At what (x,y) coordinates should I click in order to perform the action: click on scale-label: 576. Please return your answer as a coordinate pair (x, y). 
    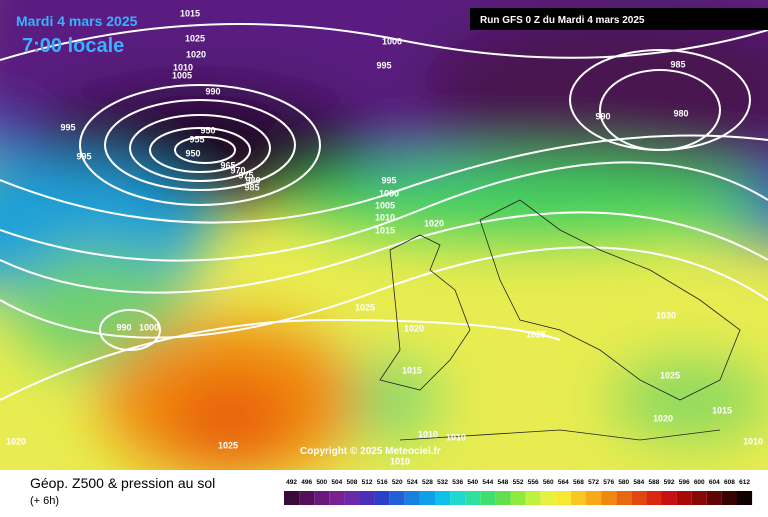
    Looking at the image, I should click on (608, 482).